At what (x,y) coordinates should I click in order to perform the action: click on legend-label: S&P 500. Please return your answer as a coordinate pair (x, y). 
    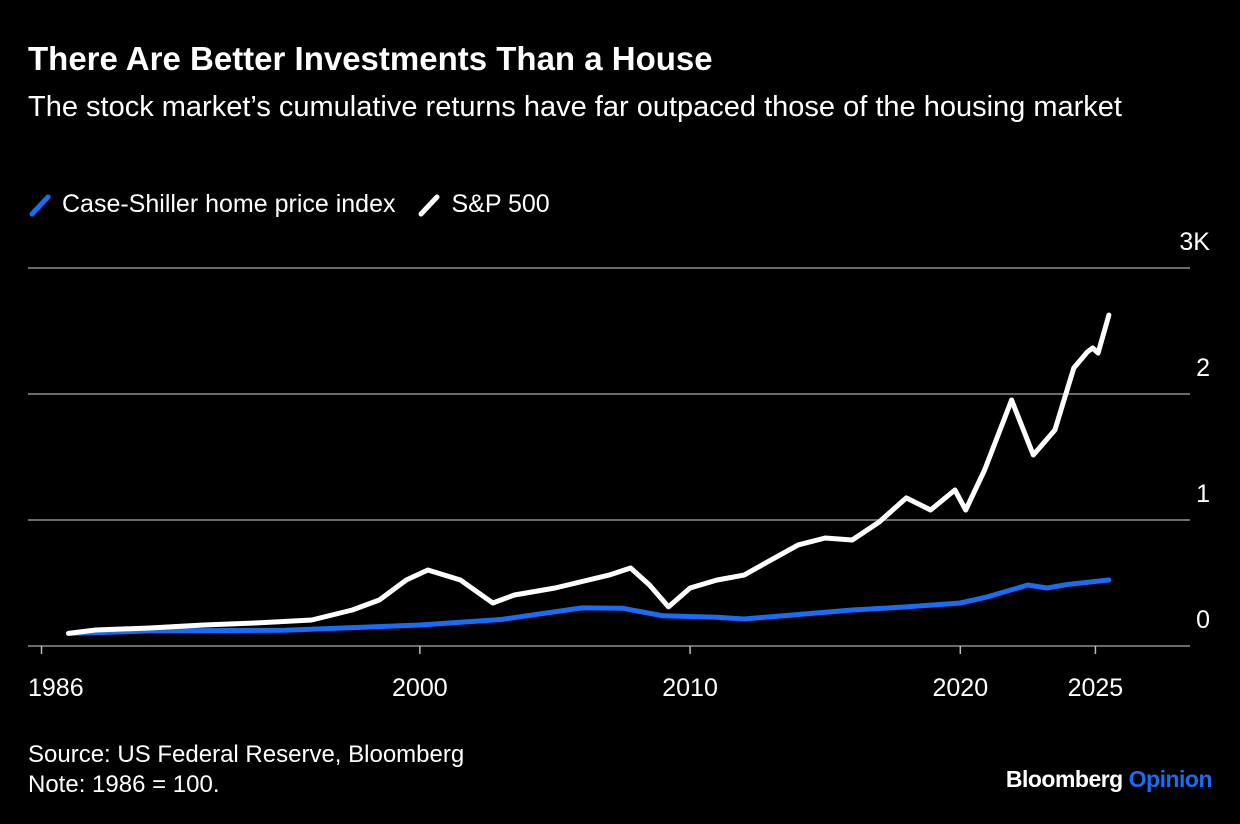
    Looking at the image, I should click on (500, 204).